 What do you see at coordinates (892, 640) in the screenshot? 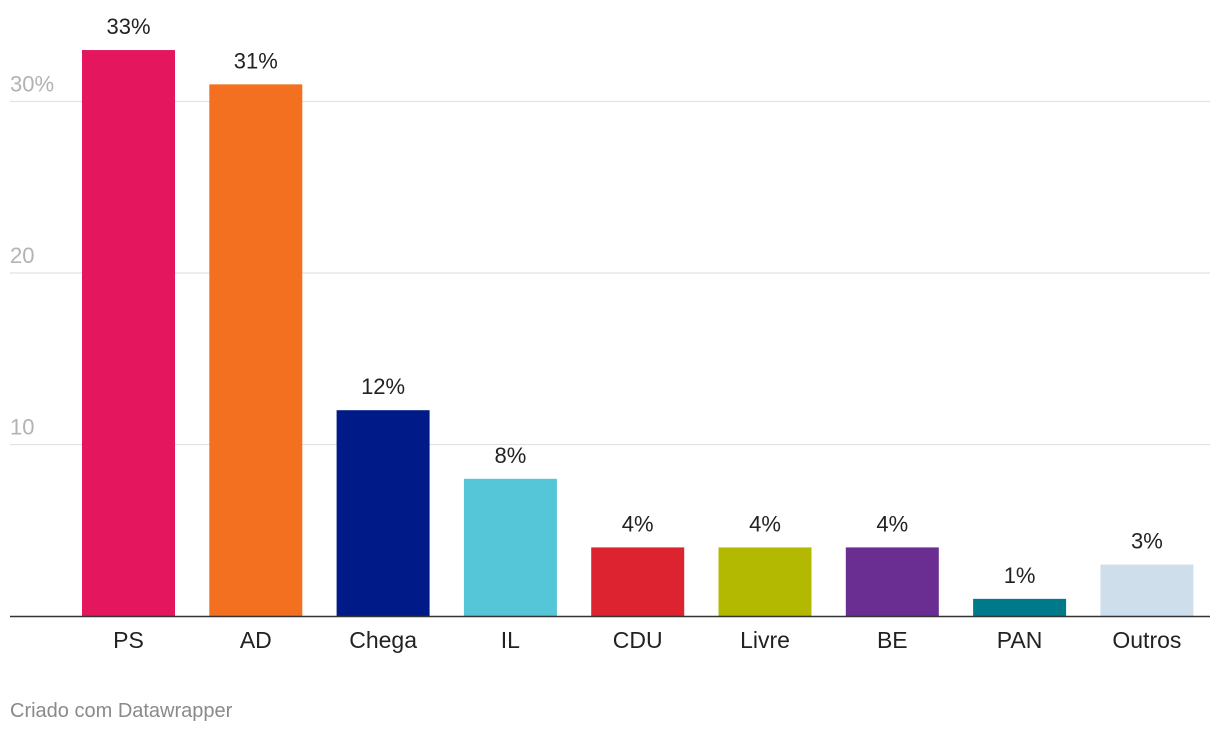
I see `category-label-be: BE` at bounding box center [892, 640].